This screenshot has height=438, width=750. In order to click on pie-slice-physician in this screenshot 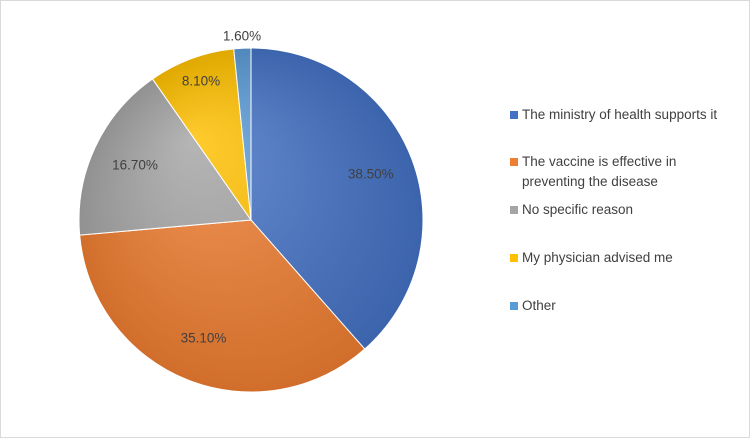, I will do `click(201, 135)`.